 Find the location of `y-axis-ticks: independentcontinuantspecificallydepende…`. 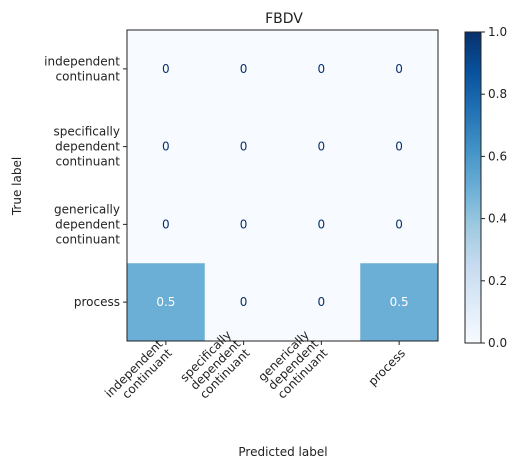

y-axis-ticks: independentcontinuantspecificallydepende… is located at coordinates (85, 181).